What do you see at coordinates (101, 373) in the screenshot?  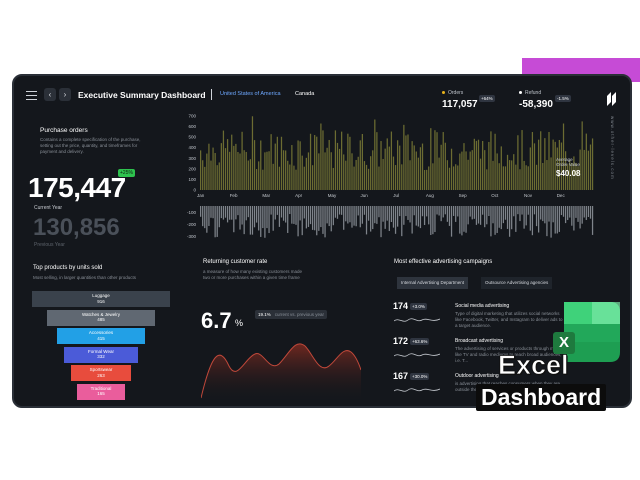 I see `funnel-bar: Sportswear 263` at bounding box center [101, 373].